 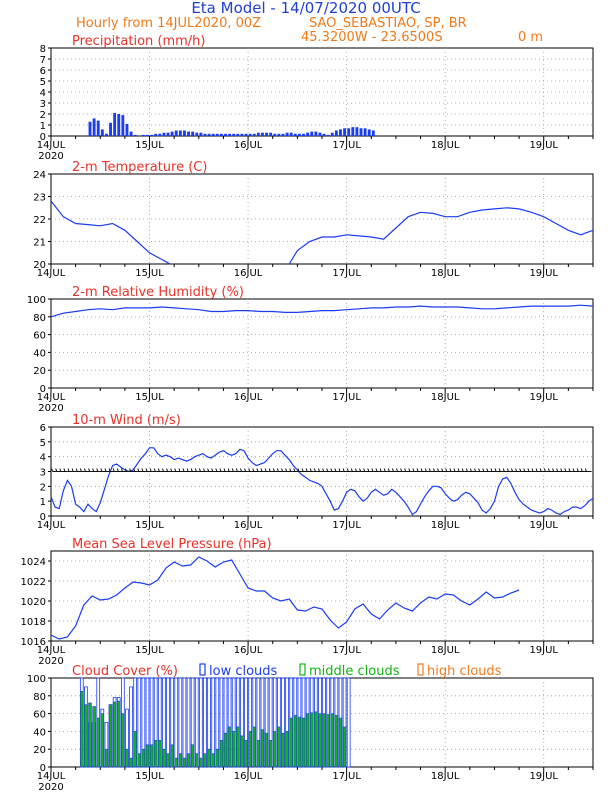 I want to click on pressure-frame, so click(x=322, y=596).